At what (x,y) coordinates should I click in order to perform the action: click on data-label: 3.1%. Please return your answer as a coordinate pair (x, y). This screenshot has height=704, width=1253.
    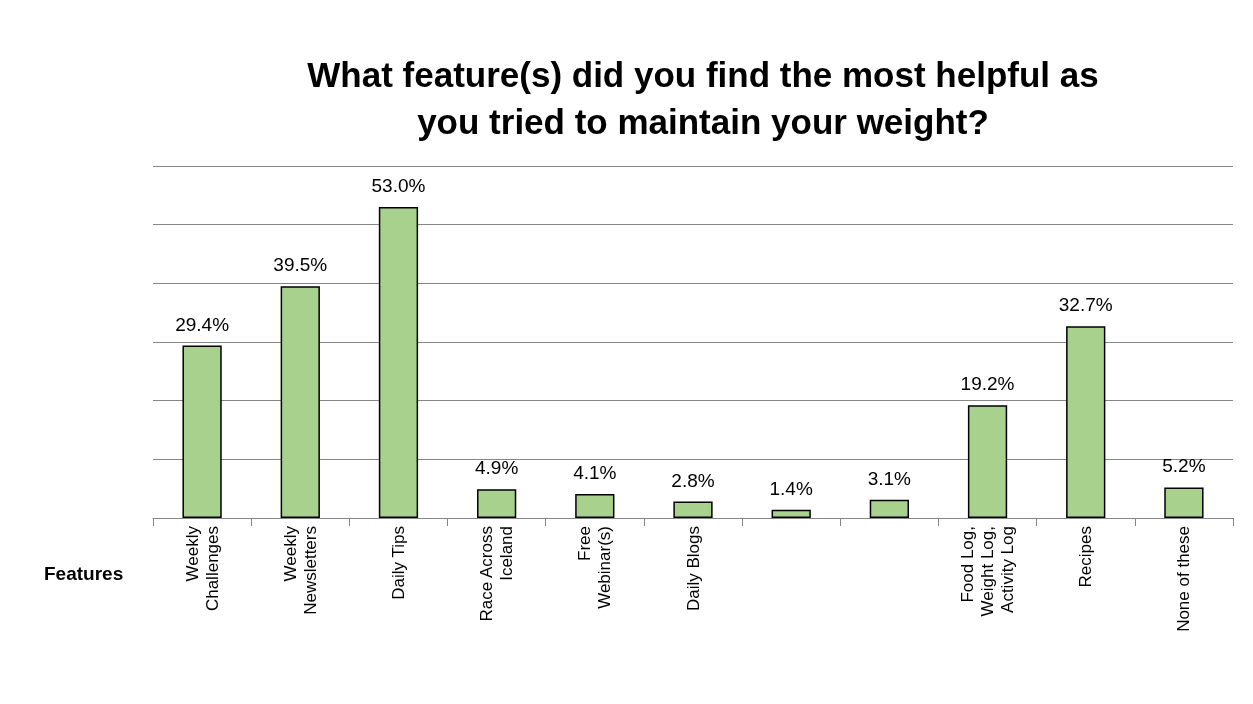
    Looking at the image, I should click on (889, 478).